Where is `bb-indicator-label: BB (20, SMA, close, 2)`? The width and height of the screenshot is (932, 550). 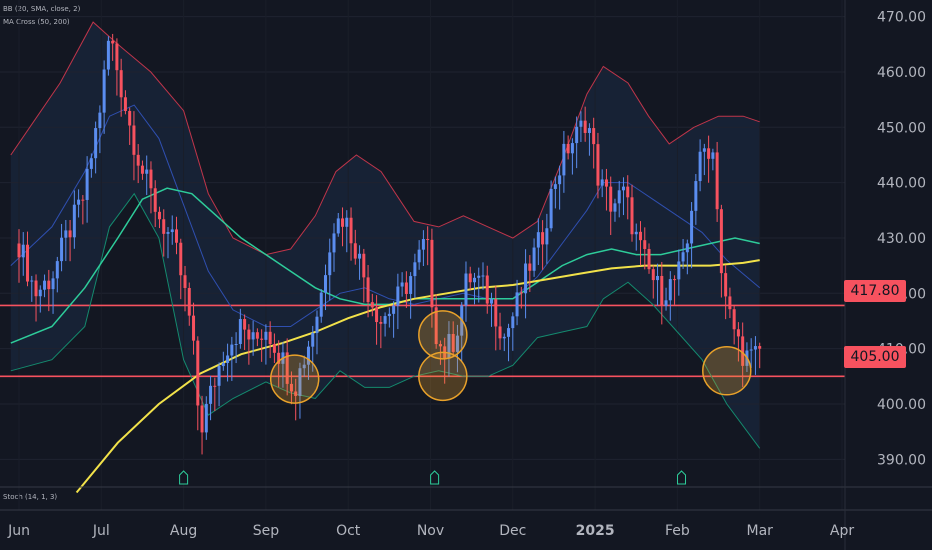 bb-indicator-label: BB (20, SMA, close, 2) is located at coordinates (42, 9).